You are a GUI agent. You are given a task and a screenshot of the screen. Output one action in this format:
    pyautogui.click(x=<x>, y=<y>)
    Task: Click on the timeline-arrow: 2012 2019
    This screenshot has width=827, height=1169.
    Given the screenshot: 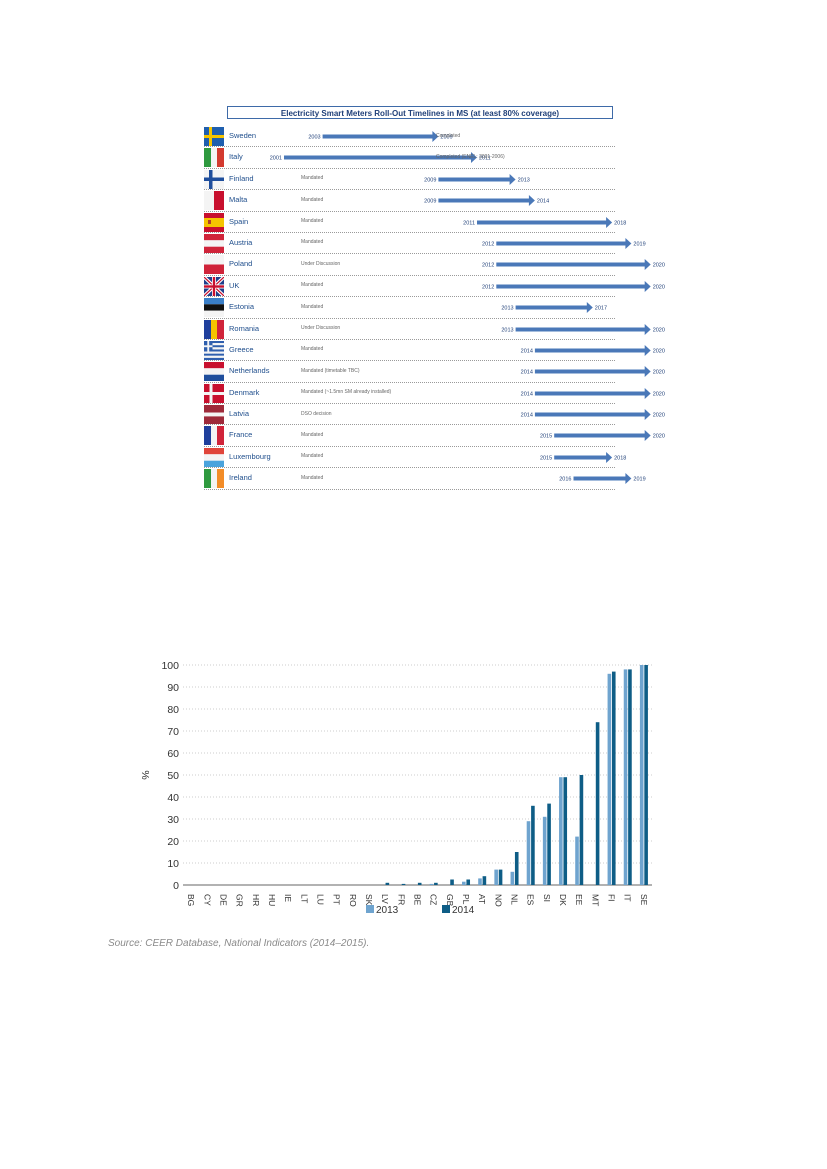 What is the action you would take?
    pyautogui.click(x=564, y=243)
    